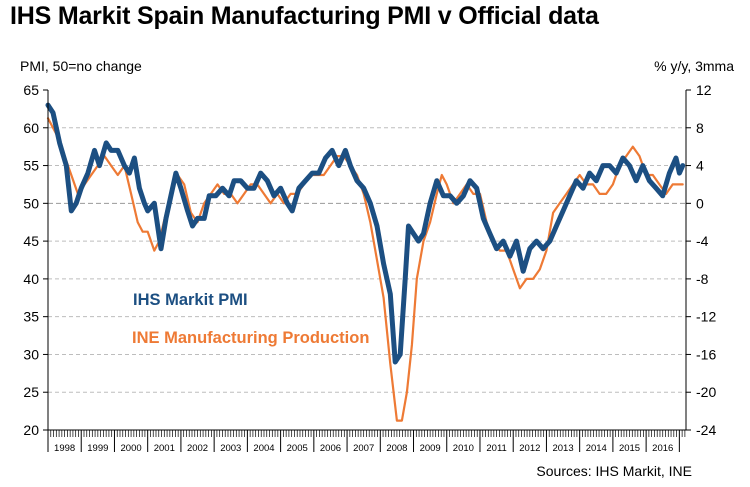 This screenshot has width=750, height=487. What do you see at coordinates (31, 354) in the screenshot?
I see `left-tick-label: 30` at bounding box center [31, 354].